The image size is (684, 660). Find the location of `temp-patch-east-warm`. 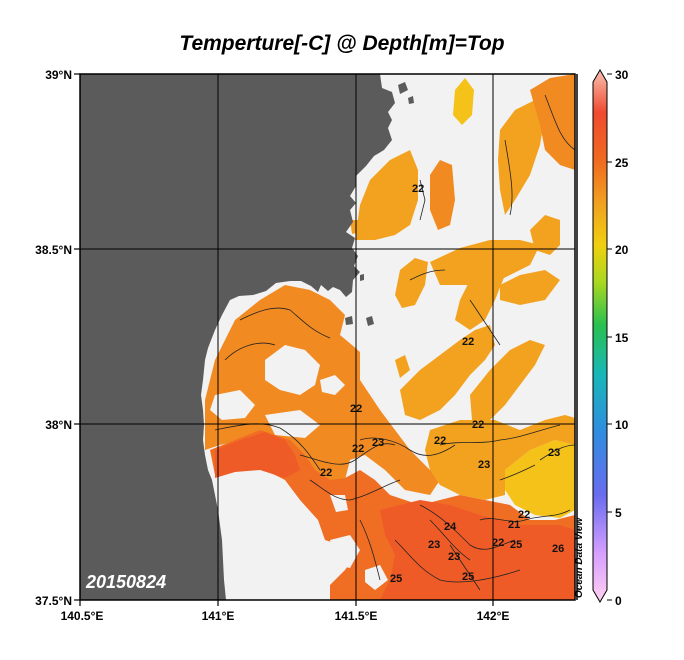

temp-patch-east-warm is located at coordinates (500, 457).